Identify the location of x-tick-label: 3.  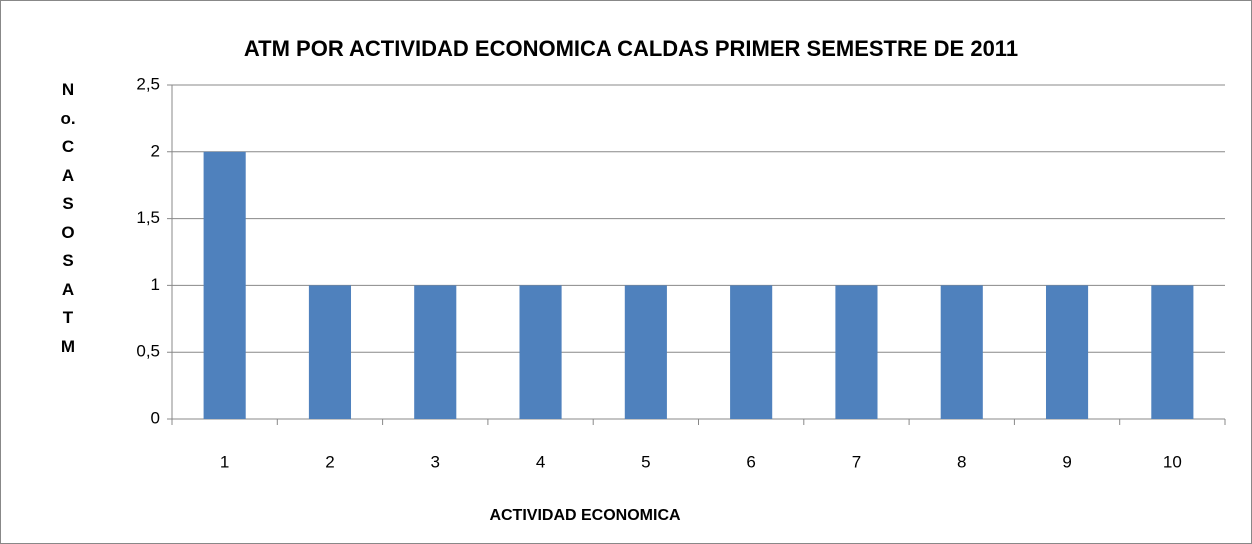
(435, 461).